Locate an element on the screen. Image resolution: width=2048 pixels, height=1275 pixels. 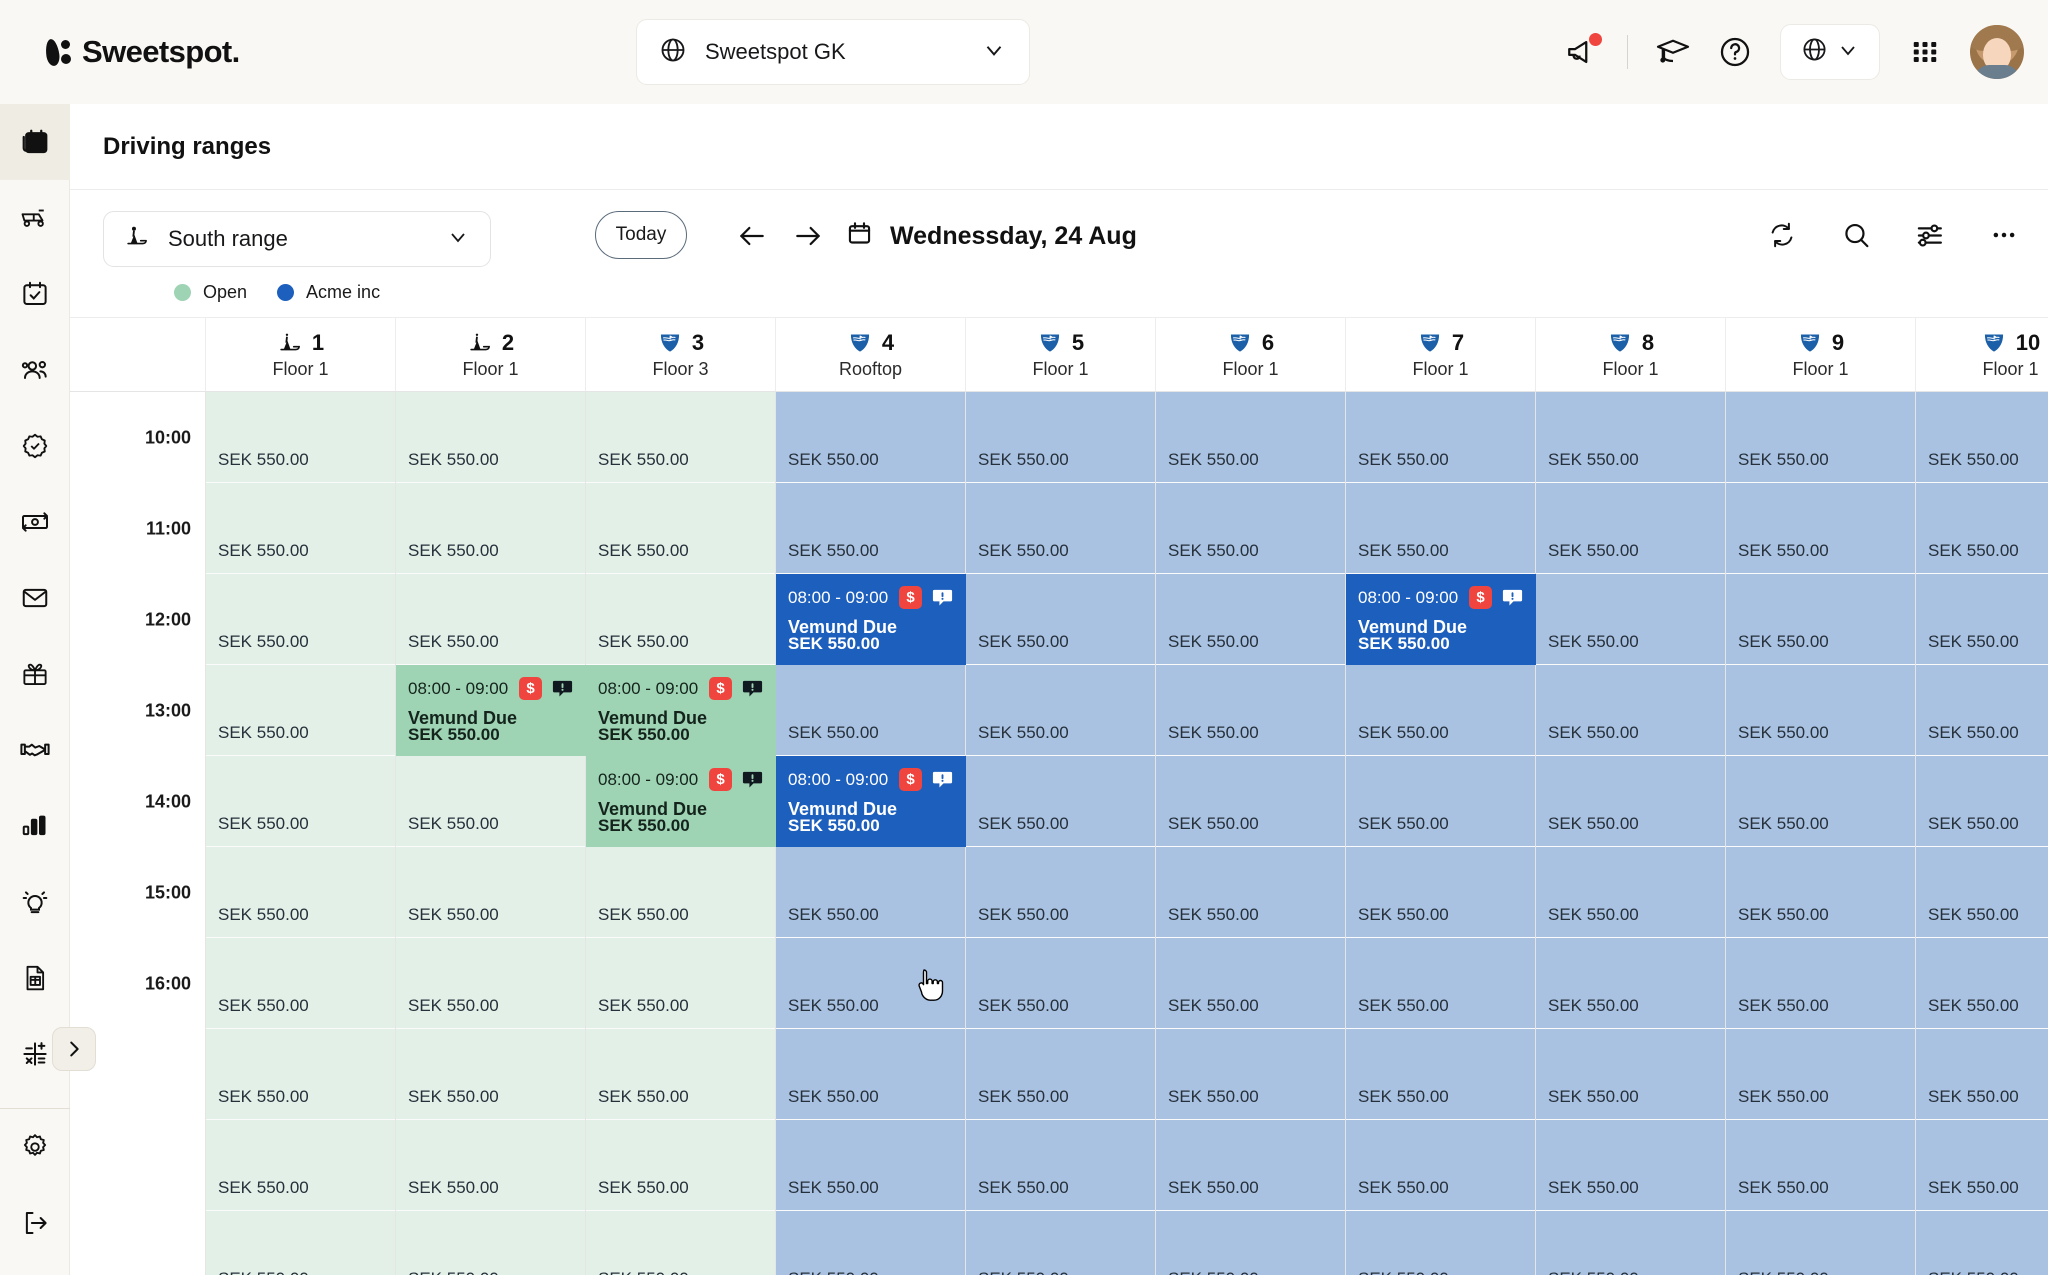
column-header-10: 10 Floor 1 is located at coordinates (1981, 354).